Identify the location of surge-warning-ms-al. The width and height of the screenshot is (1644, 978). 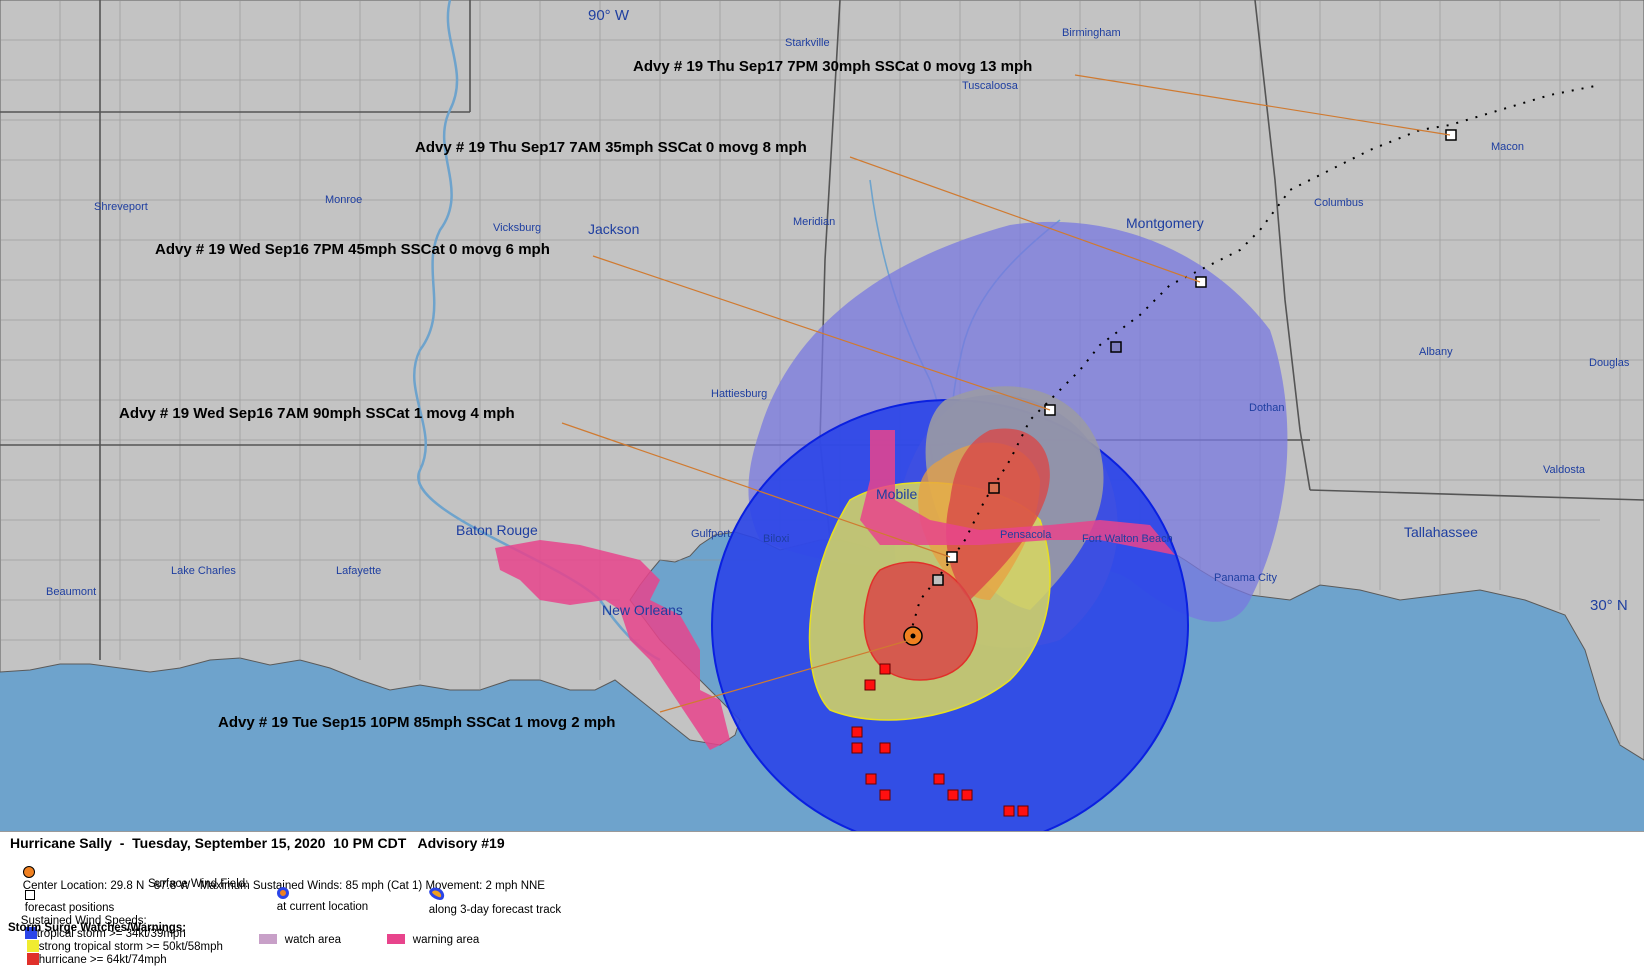
(1017, 492).